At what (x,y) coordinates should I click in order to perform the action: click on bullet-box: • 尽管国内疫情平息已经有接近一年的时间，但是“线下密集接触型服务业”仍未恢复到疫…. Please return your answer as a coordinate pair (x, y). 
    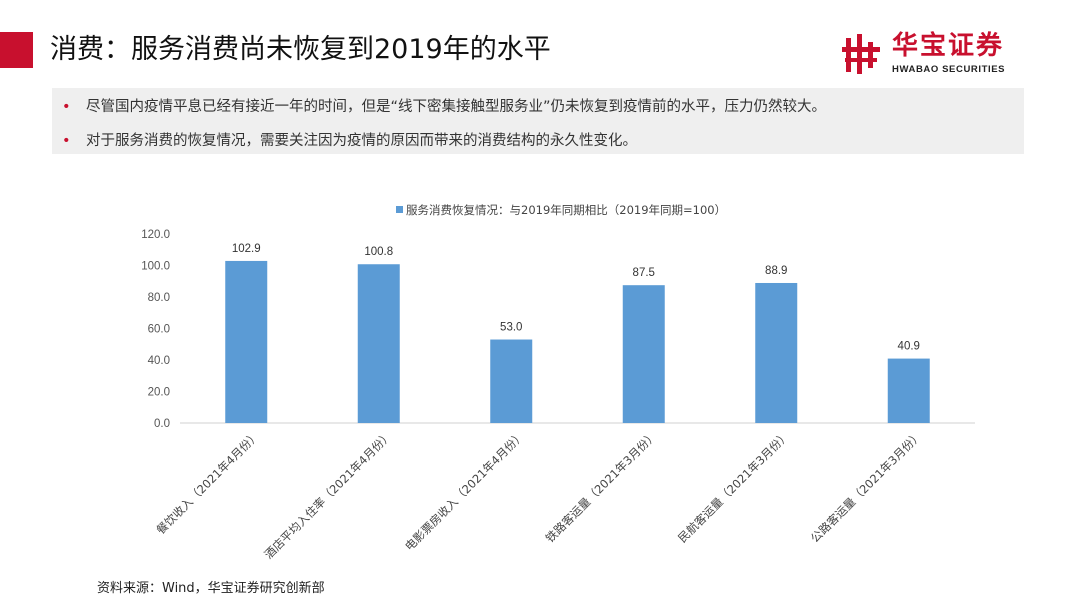
    Looking at the image, I should click on (538, 121).